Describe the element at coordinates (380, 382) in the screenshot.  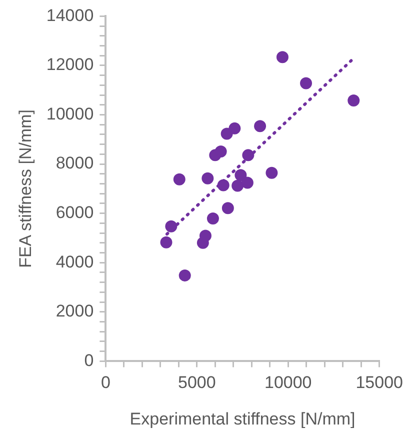
I see `x-tick-label: 15000` at that location.